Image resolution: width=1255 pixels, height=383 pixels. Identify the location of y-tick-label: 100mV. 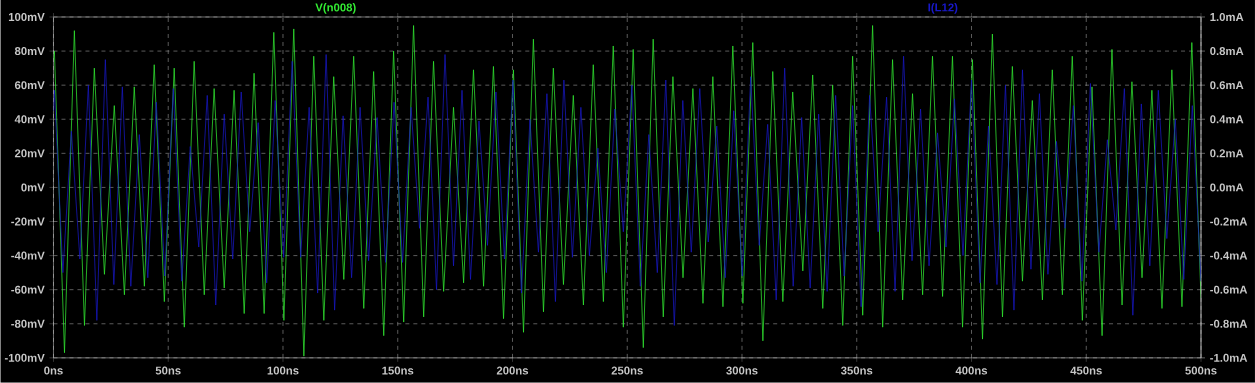
(26, 17).